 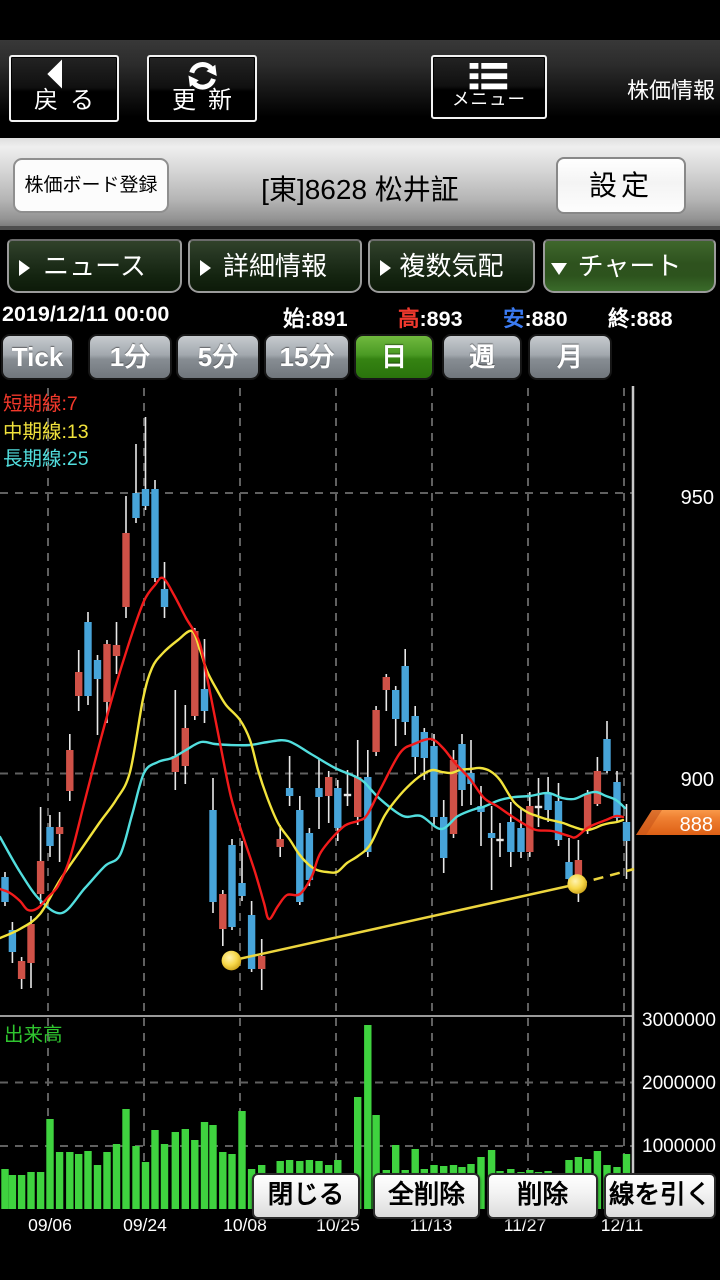 What do you see at coordinates (145, 1225) in the screenshot?
I see `svg-text: 09/24` at bounding box center [145, 1225].